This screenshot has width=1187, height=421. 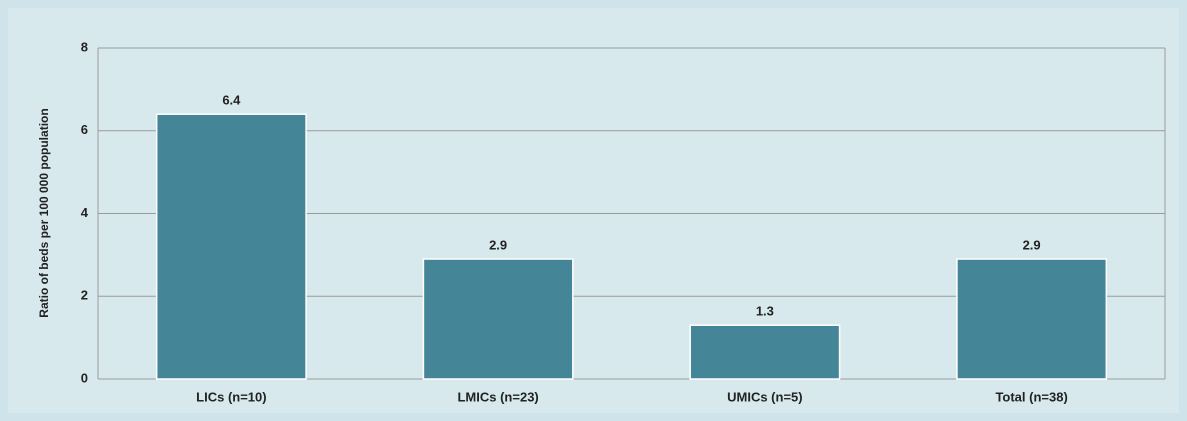 What do you see at coordinates (1031, 396) in the screenshot?
I see `x-tick-label: Total (n=38)` at bounding box center [1031, 396].